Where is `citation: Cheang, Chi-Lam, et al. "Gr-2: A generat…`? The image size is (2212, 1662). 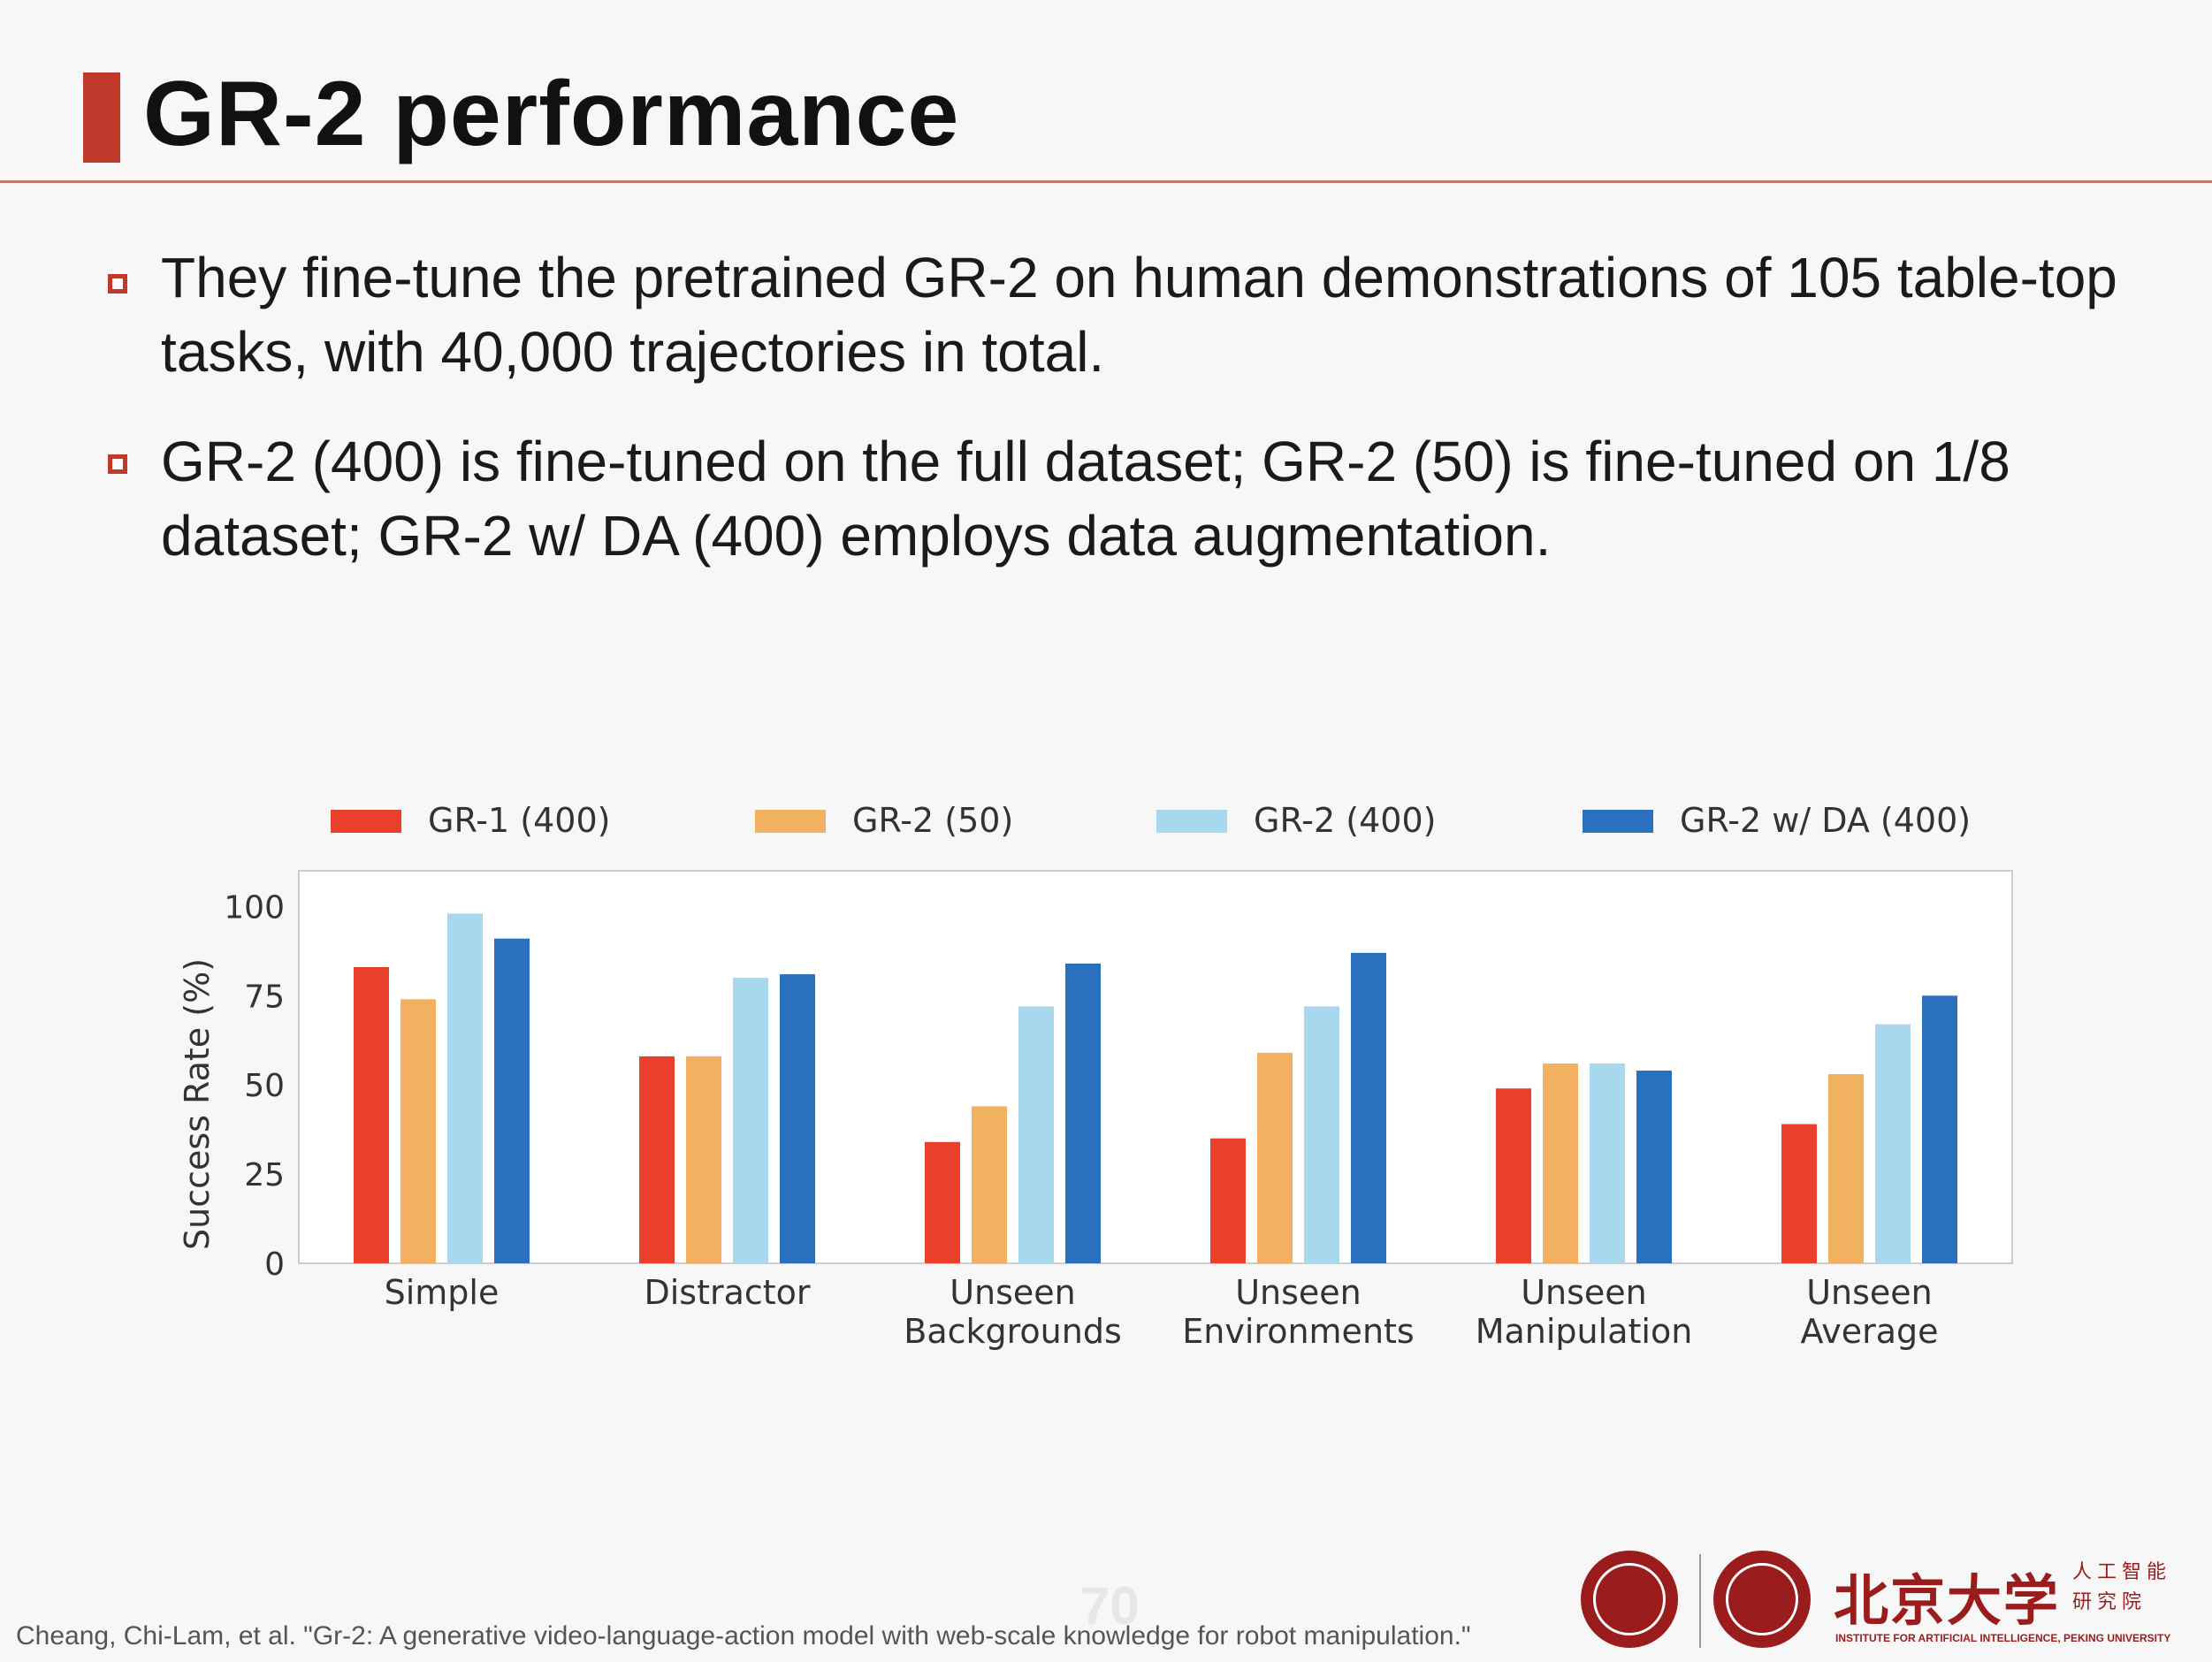
citation: Cheang, Chi-Lam, et al. "Gr-2: A generat… is located at coordinates (743, 1636).